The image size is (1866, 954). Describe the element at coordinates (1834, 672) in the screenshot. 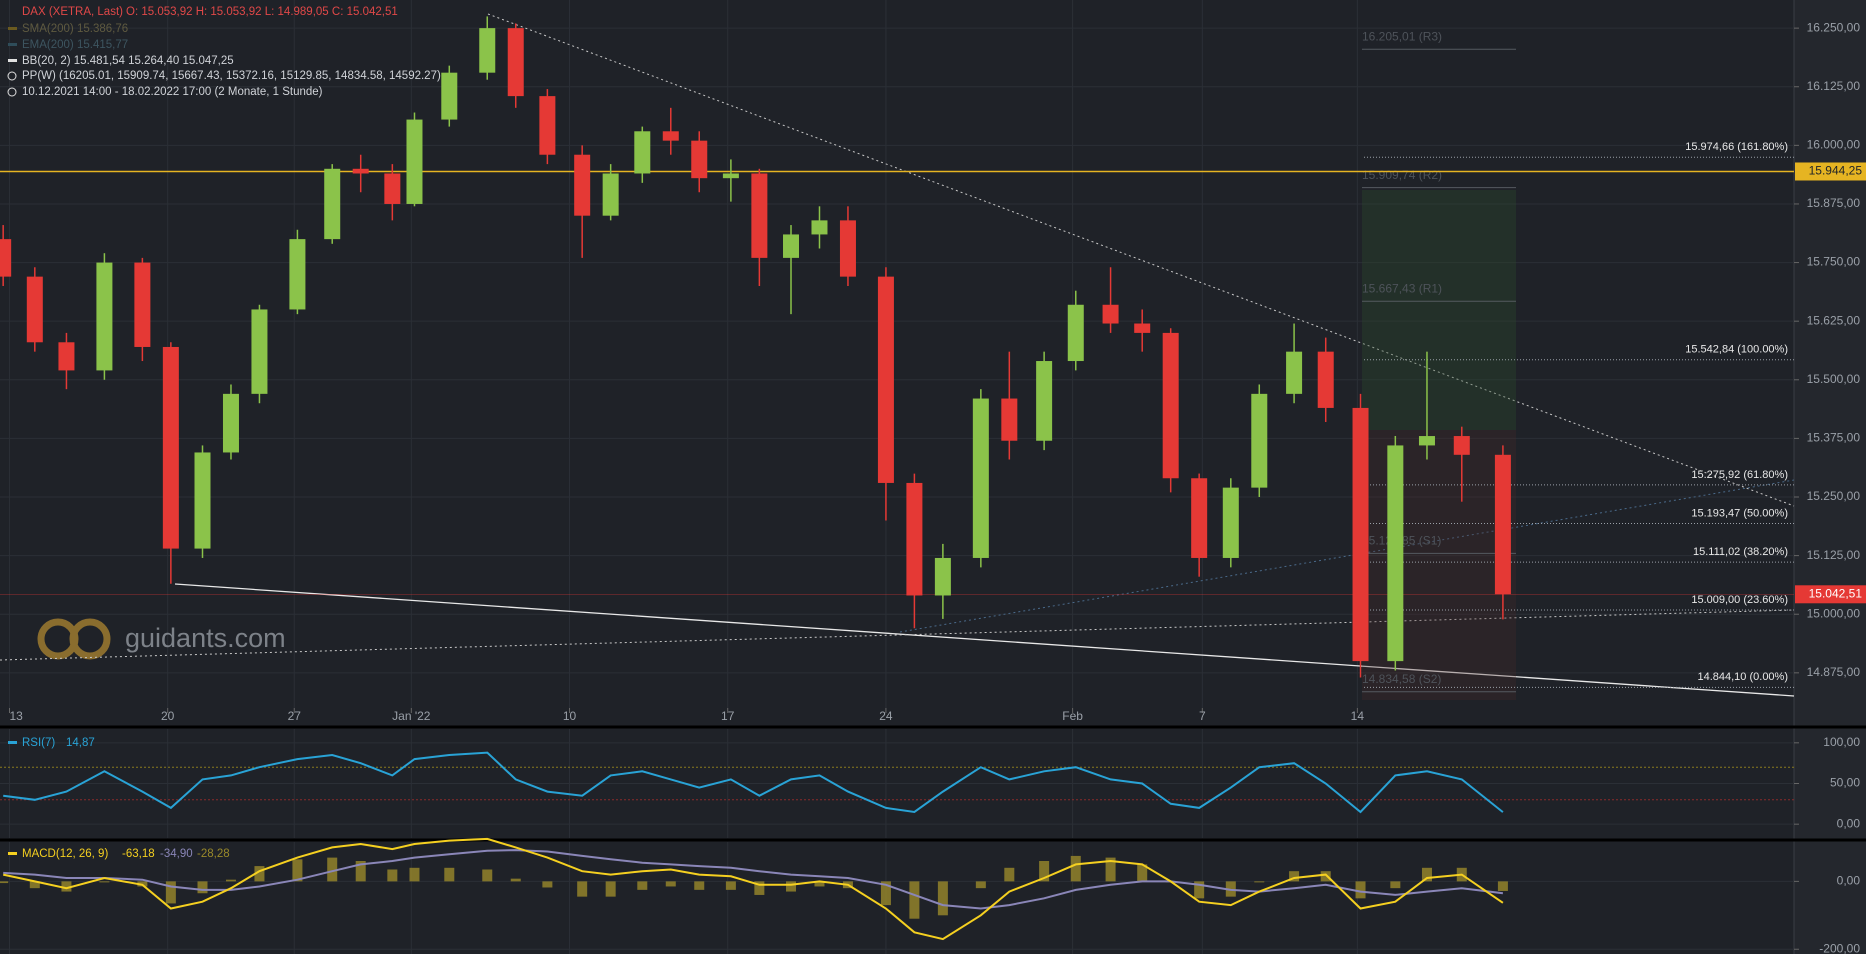

I see `y-tick-label: 14.875,00` at that location.